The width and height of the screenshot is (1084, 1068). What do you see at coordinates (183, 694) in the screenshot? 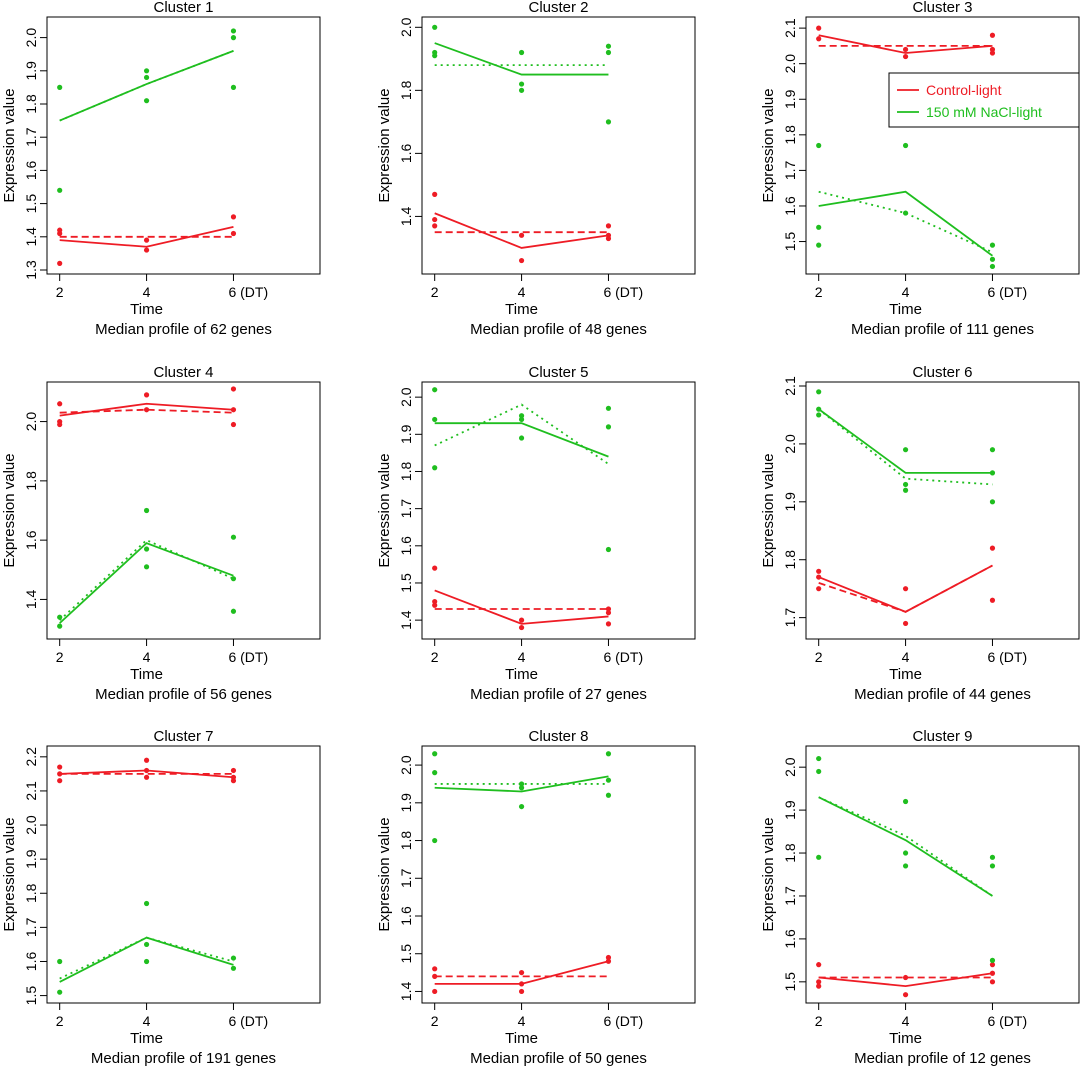
I see `panel-subtitle: Median profile of 56 genes` at bounding box center [183, 694].